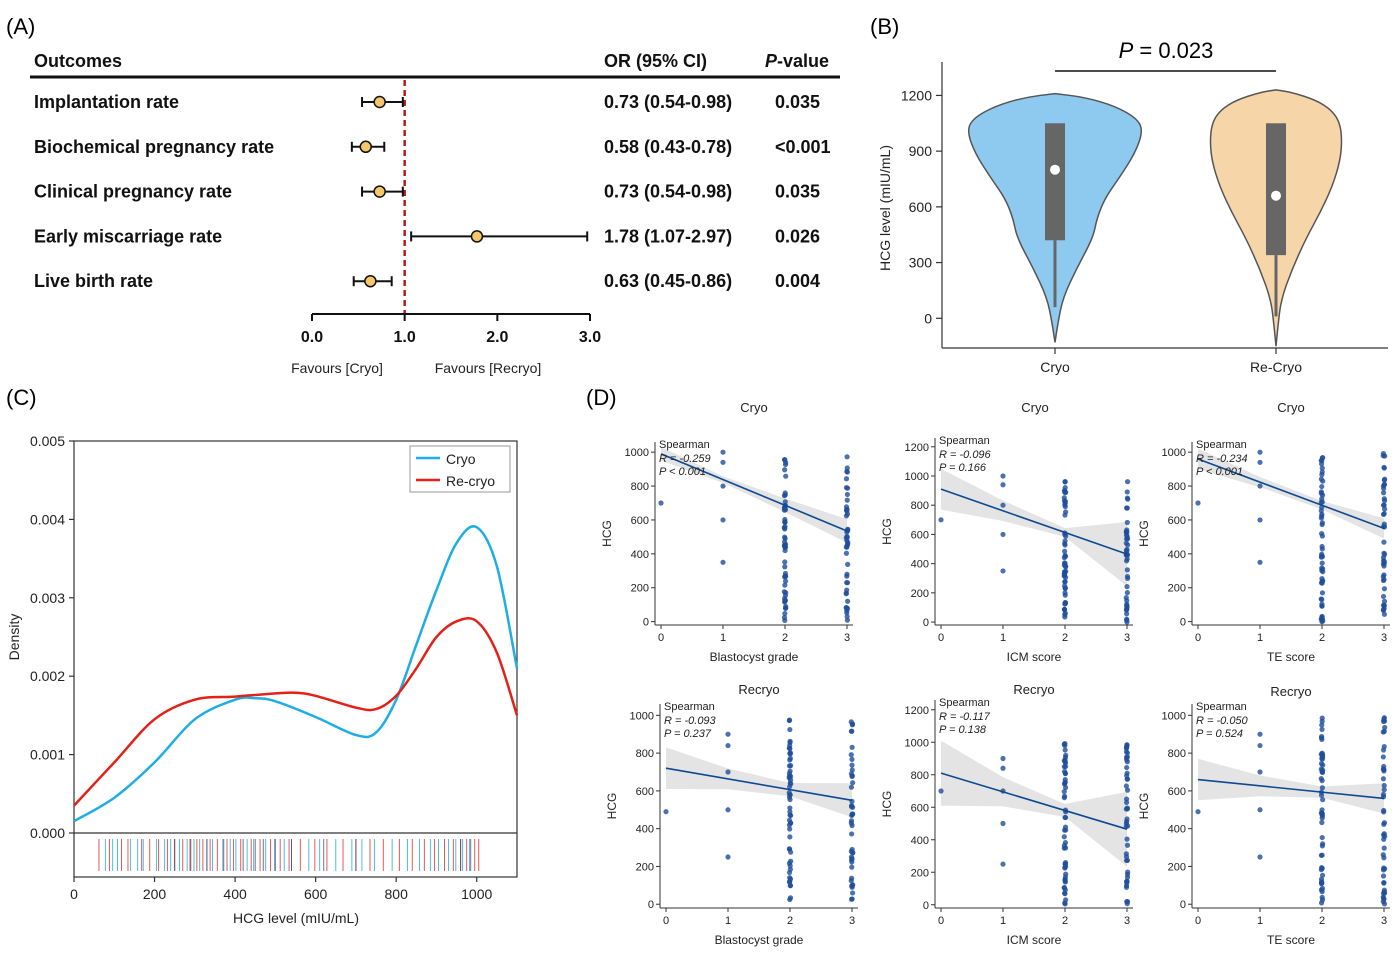 The width and height of the screenshot is (1400, 960). Describe the element at coordinates (963, 730) in the screenshot. I see `scatter-p-value: P = 0.138` at that location.